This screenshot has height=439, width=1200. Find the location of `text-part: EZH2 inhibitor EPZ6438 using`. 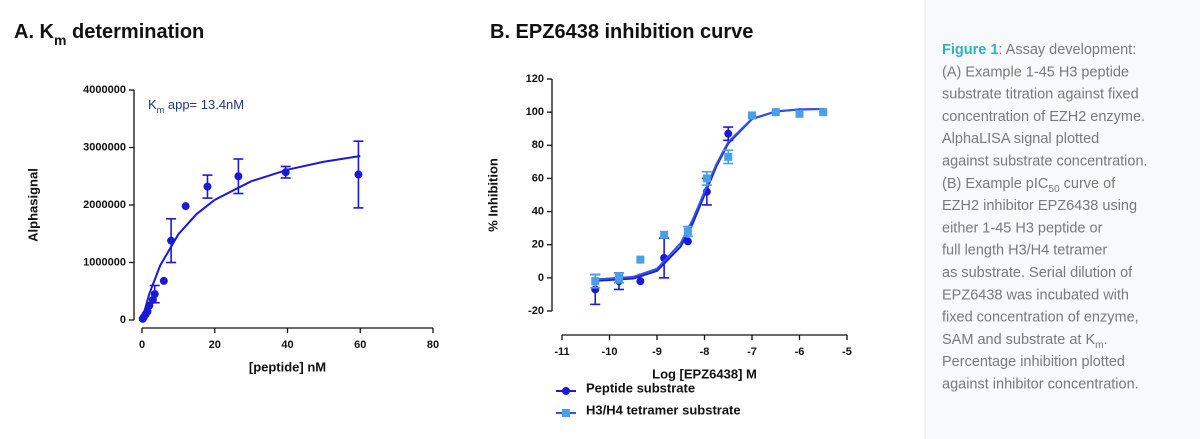

text-part: EZH2 inhibitor EPZ6438 using is located at coordinates (1039, 206).